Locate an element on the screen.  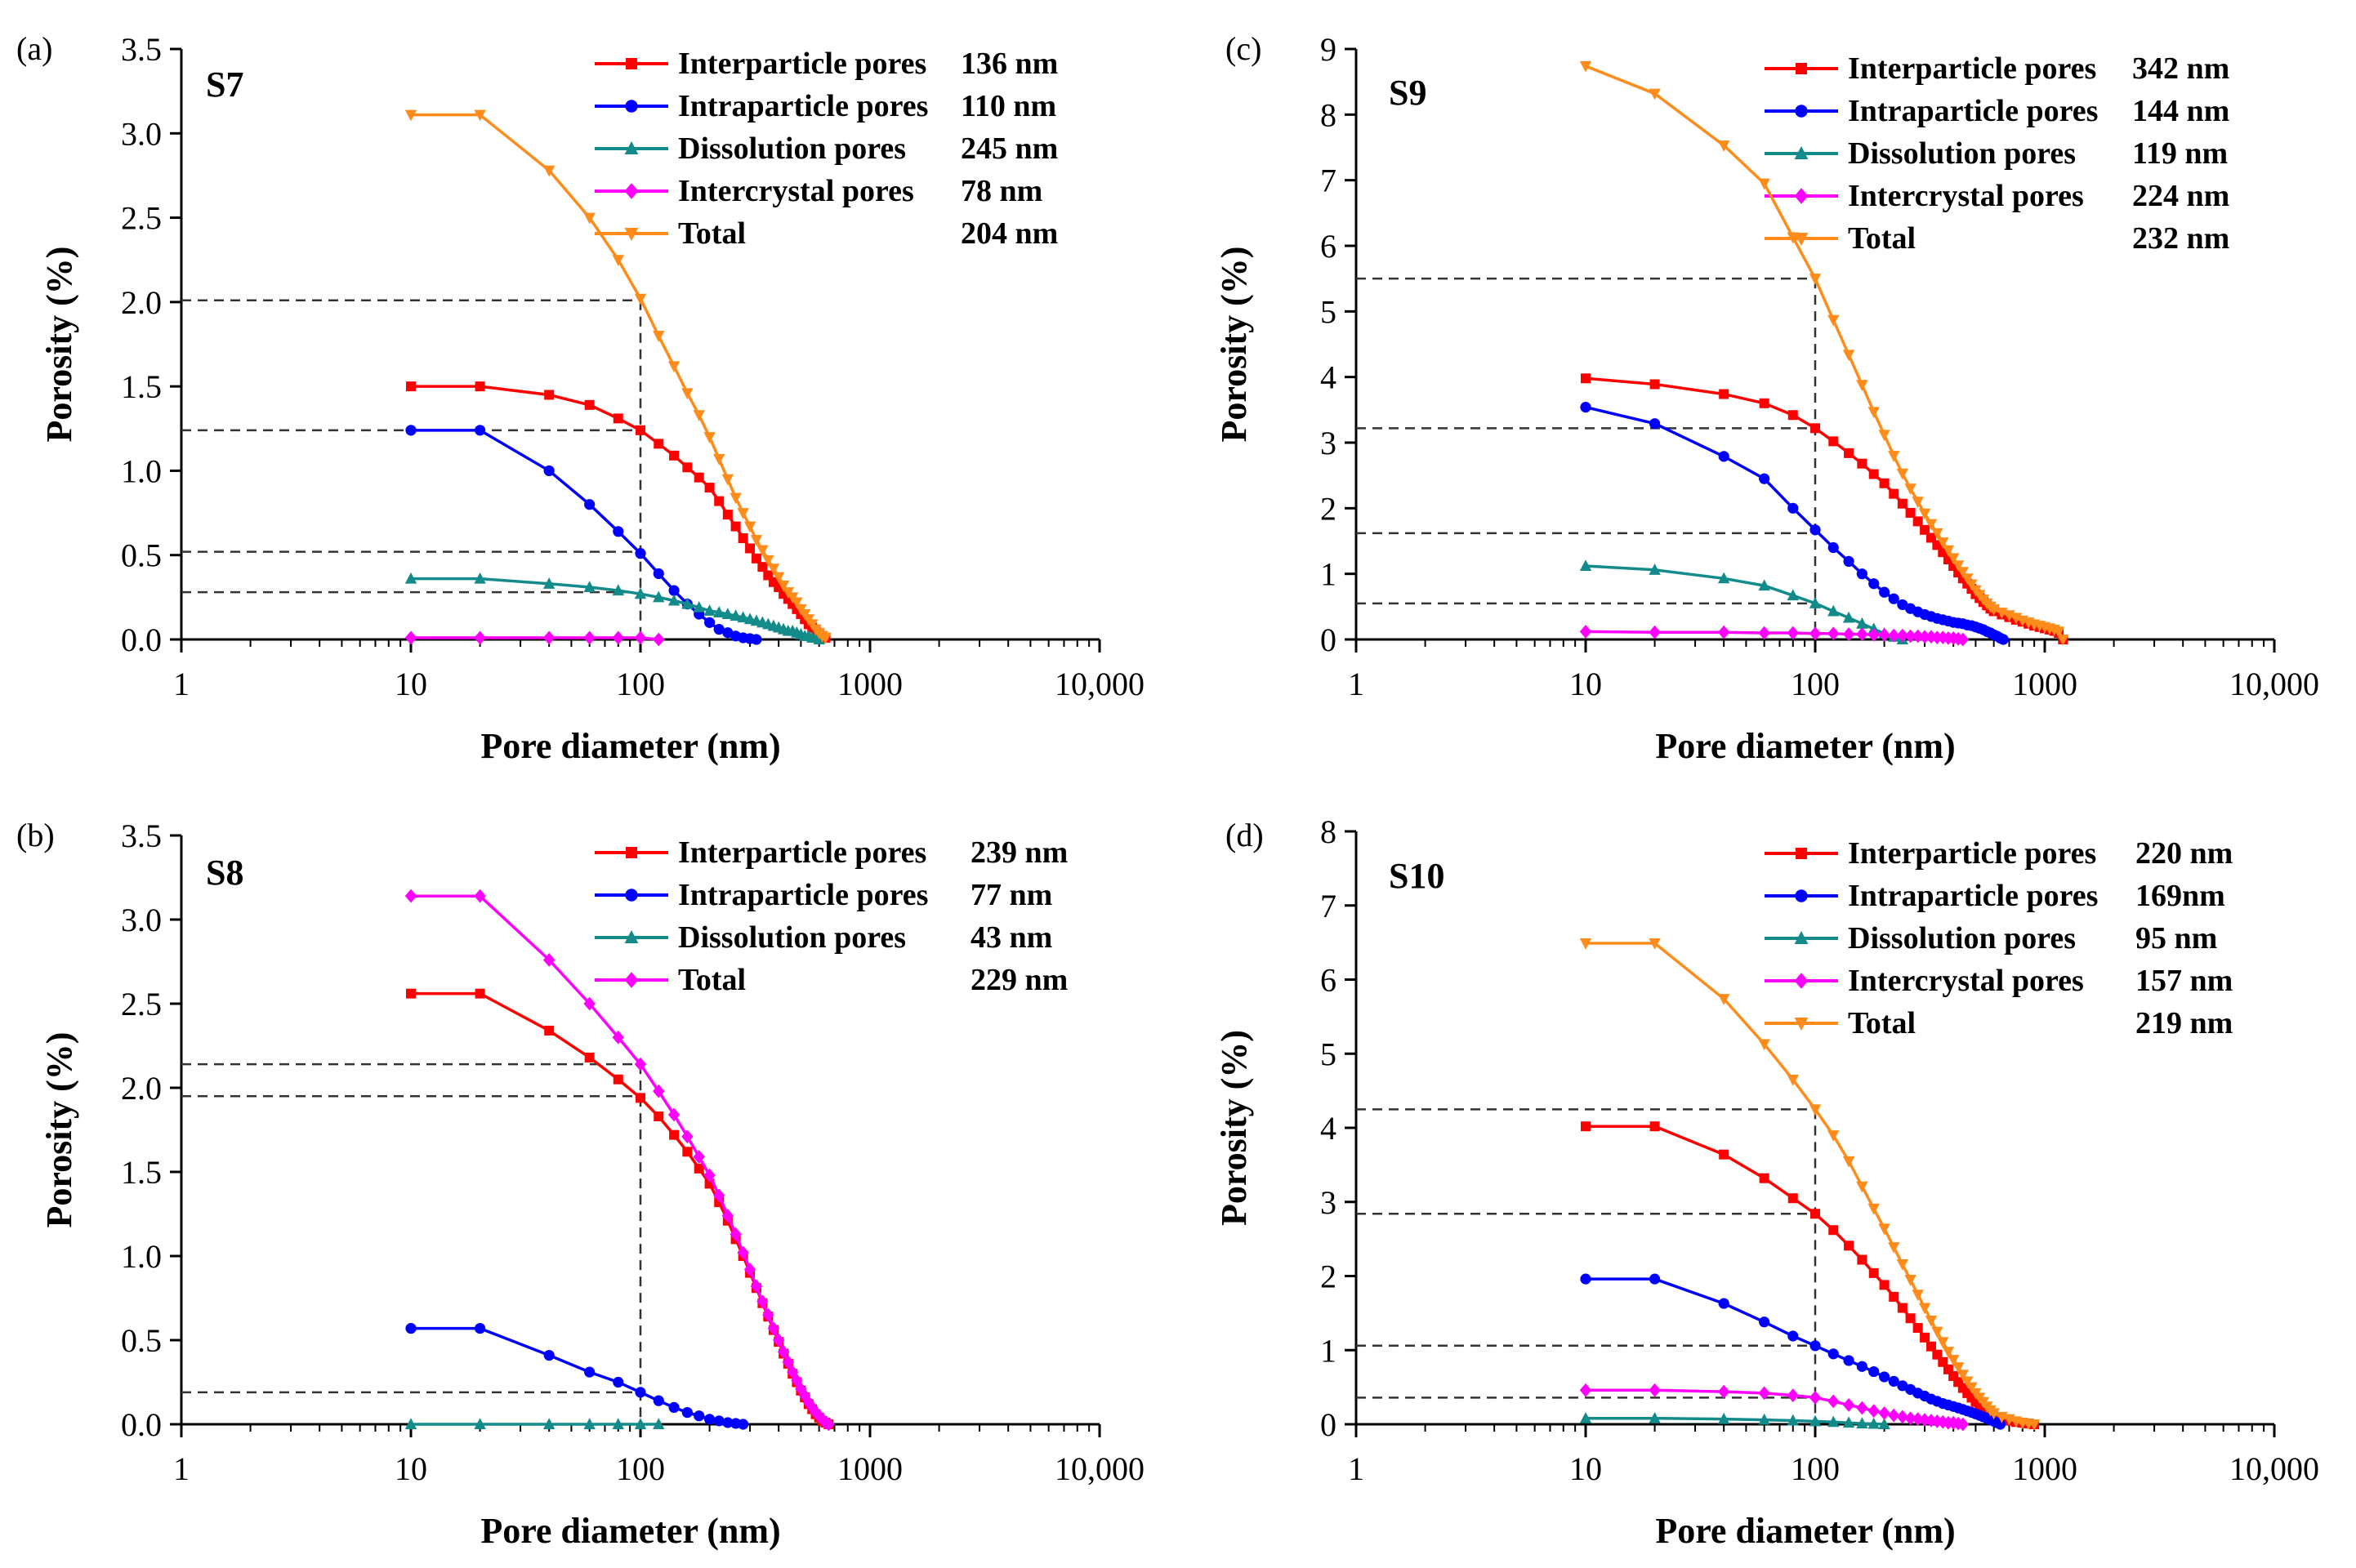
legend-label: Dissolution pores is located at coordinates (1962, 938).